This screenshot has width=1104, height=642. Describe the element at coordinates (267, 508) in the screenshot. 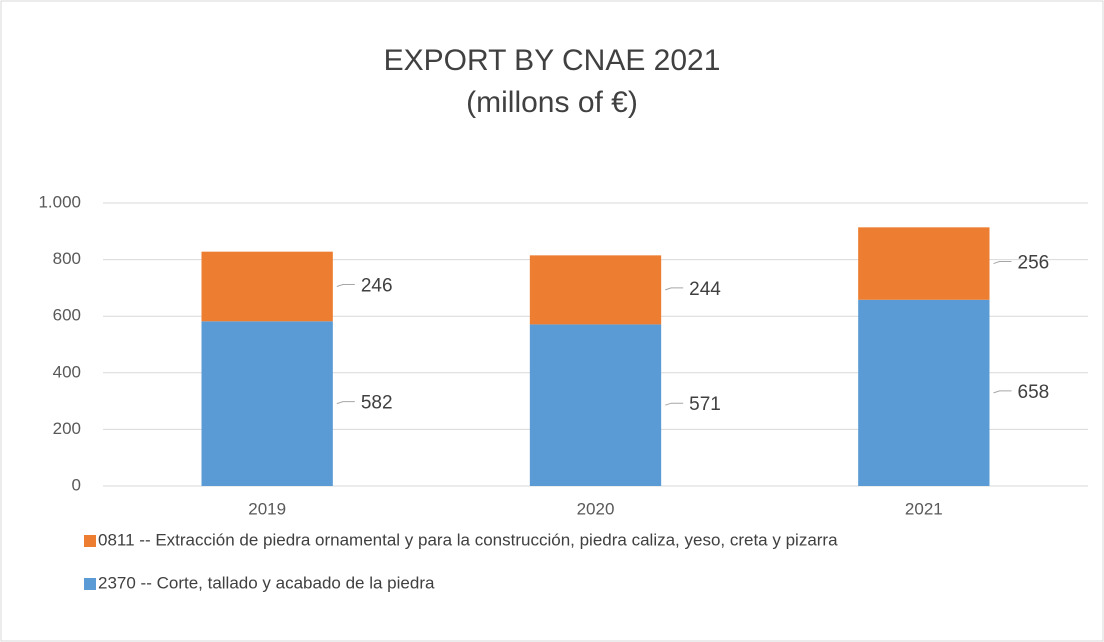

I see `x-tick-label: 2019` at that location.